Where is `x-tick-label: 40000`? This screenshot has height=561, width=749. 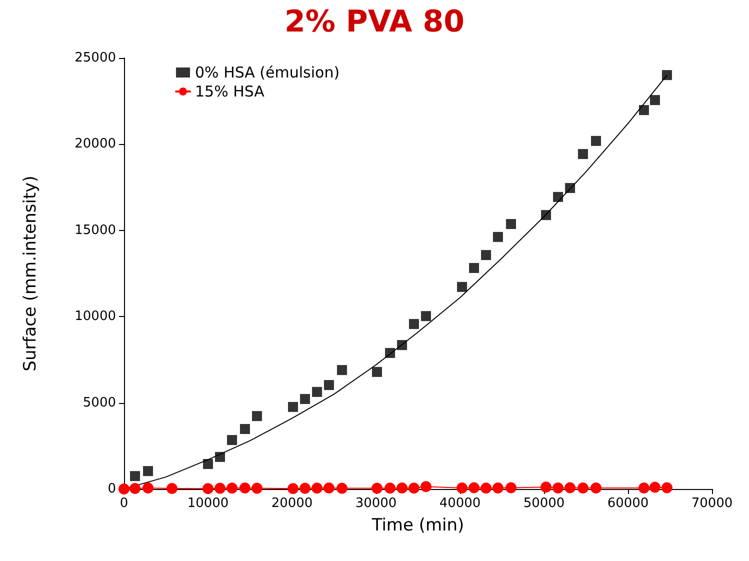 x-tick-label: 40000 is located at coordinates (460, 503).